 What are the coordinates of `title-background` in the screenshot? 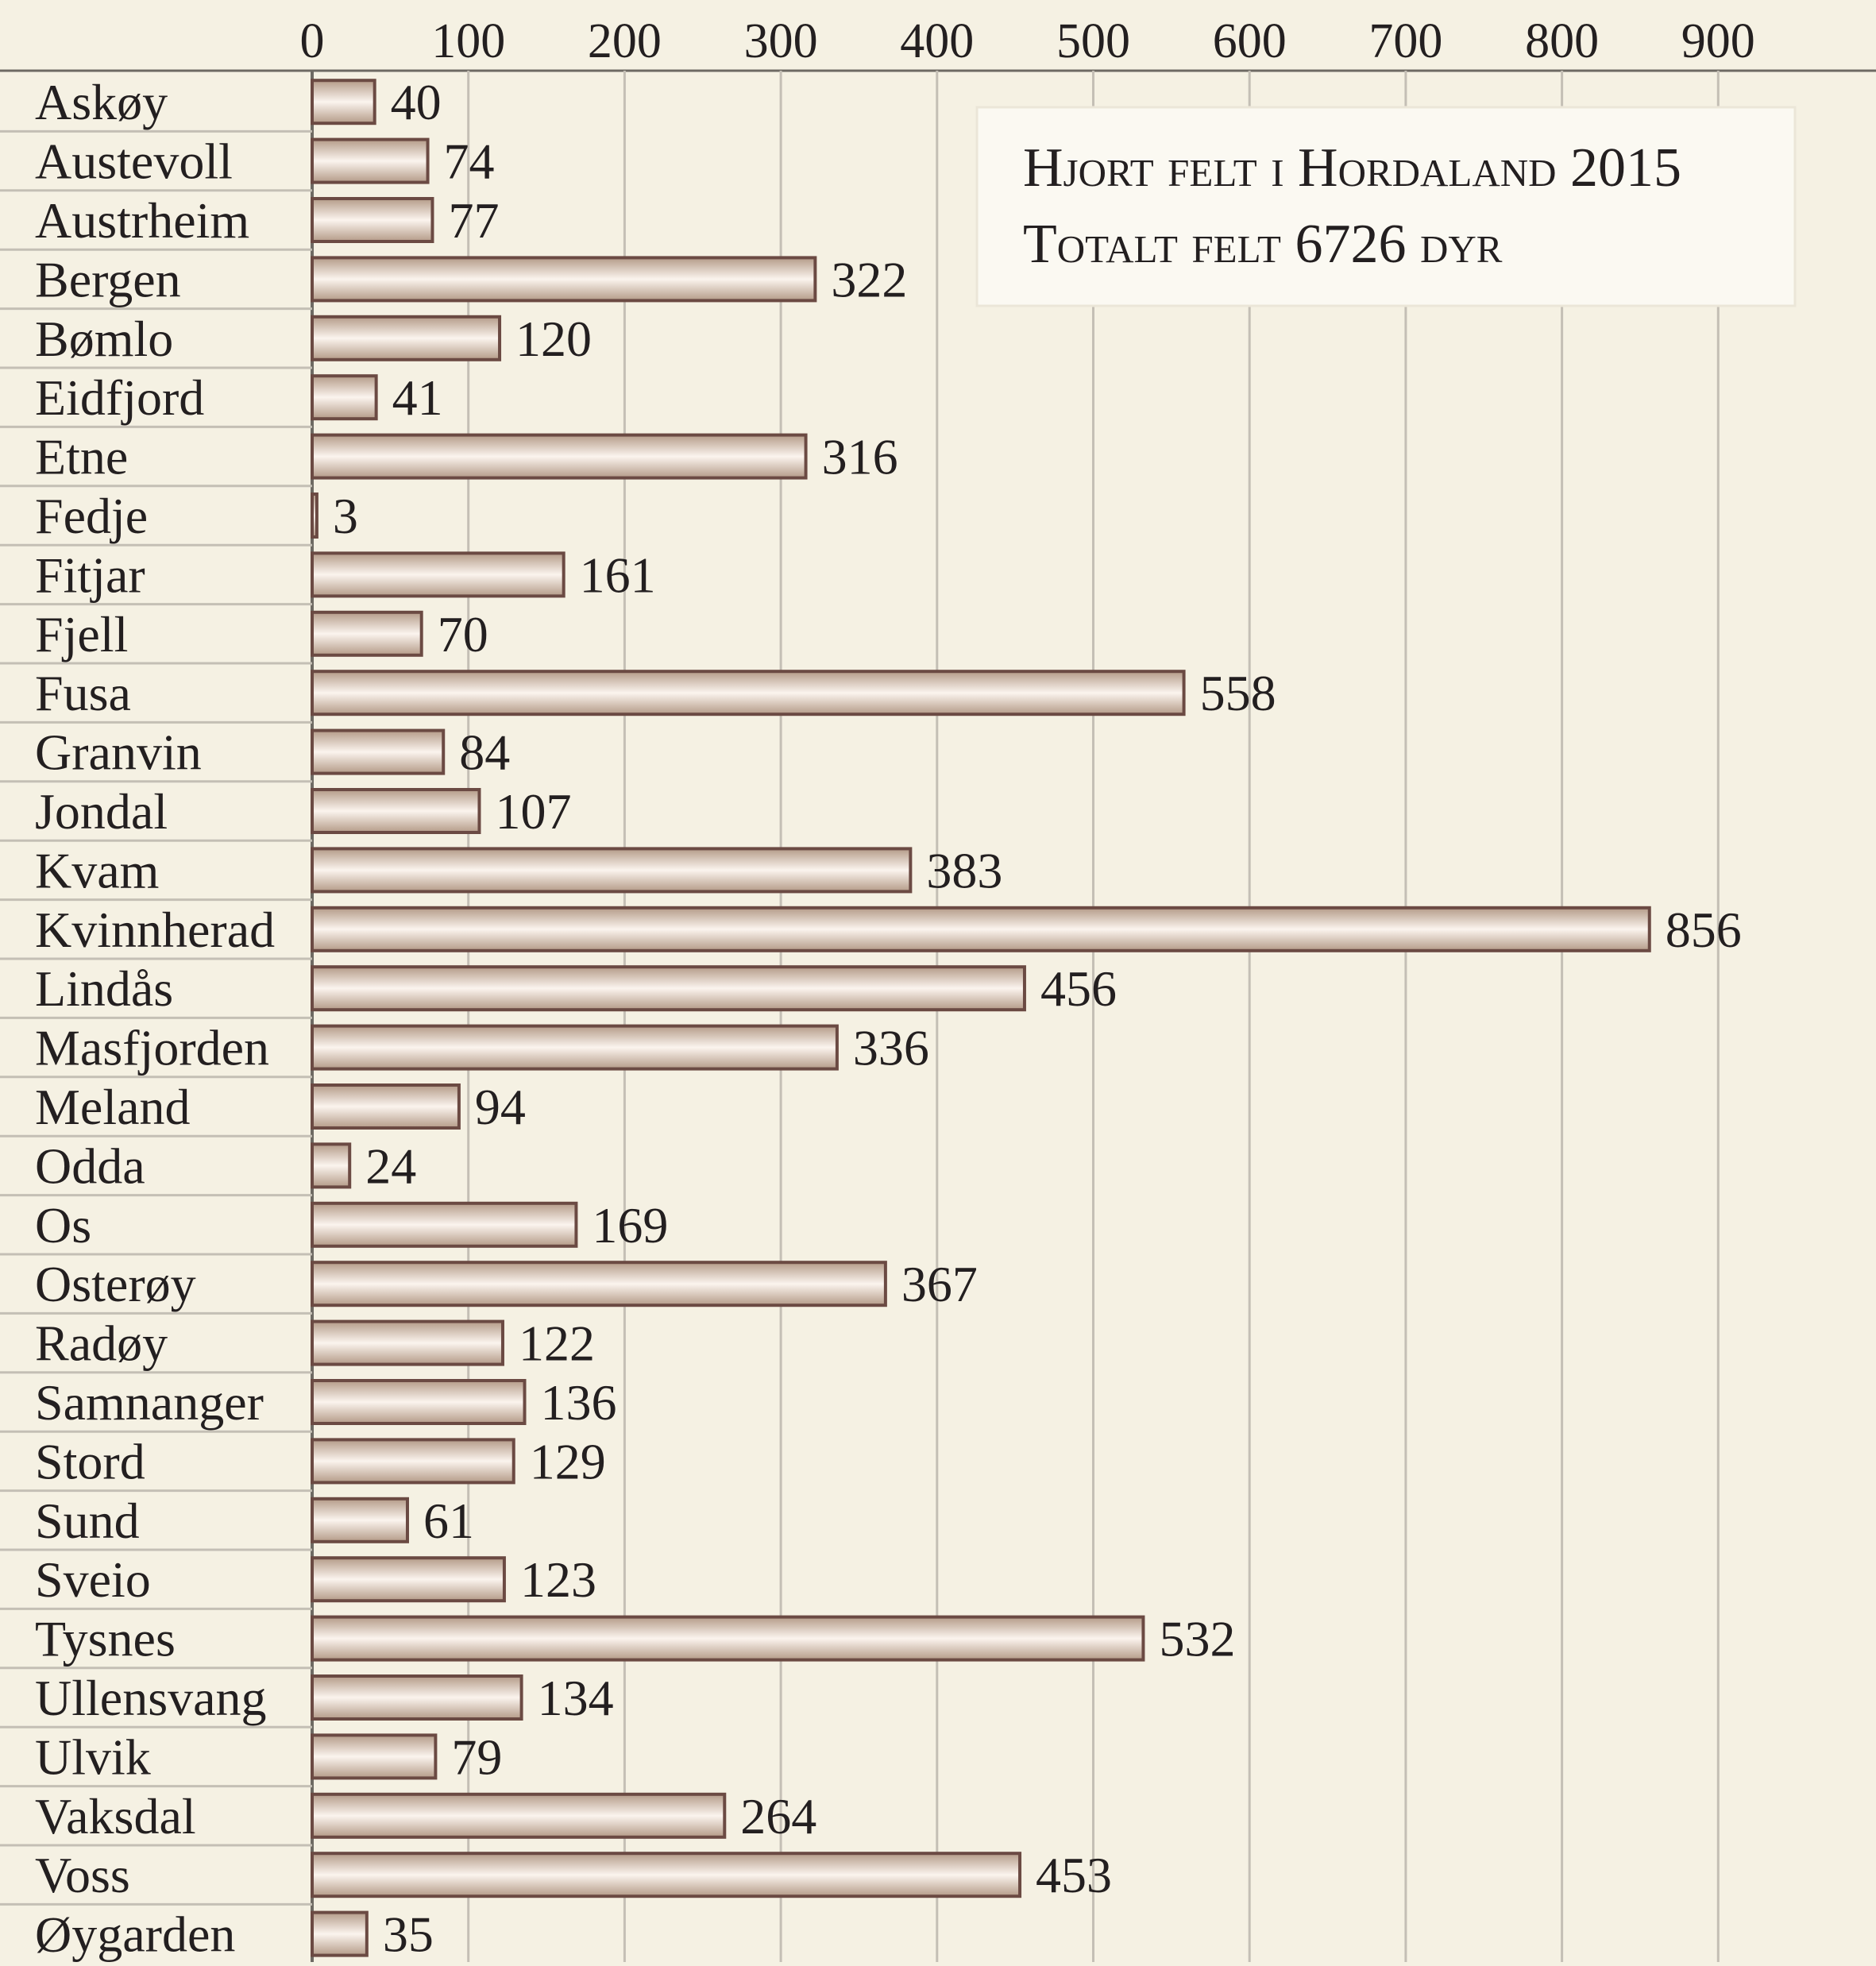 It's located at (1386, 206).